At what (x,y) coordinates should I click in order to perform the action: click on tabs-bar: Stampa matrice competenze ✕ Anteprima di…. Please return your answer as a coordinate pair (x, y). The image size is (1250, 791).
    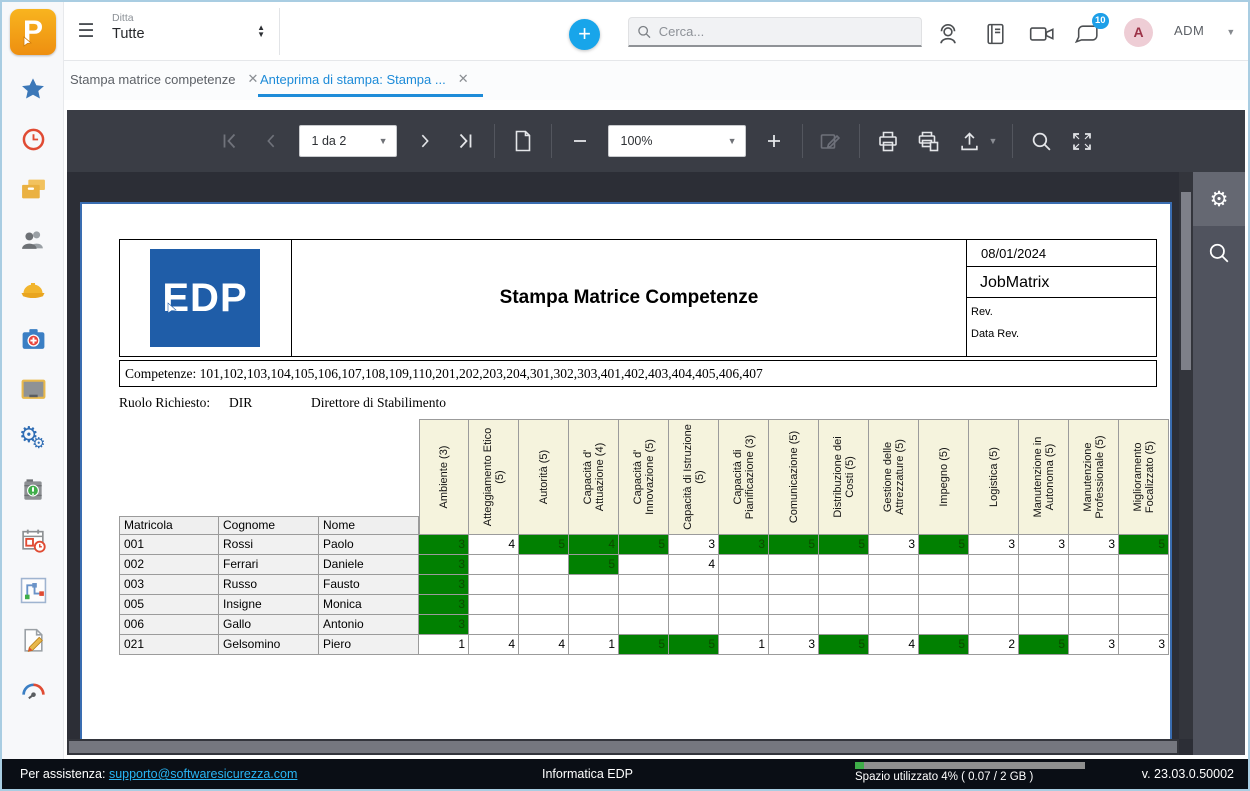
    Looking at the image, I should click on (656, 80).